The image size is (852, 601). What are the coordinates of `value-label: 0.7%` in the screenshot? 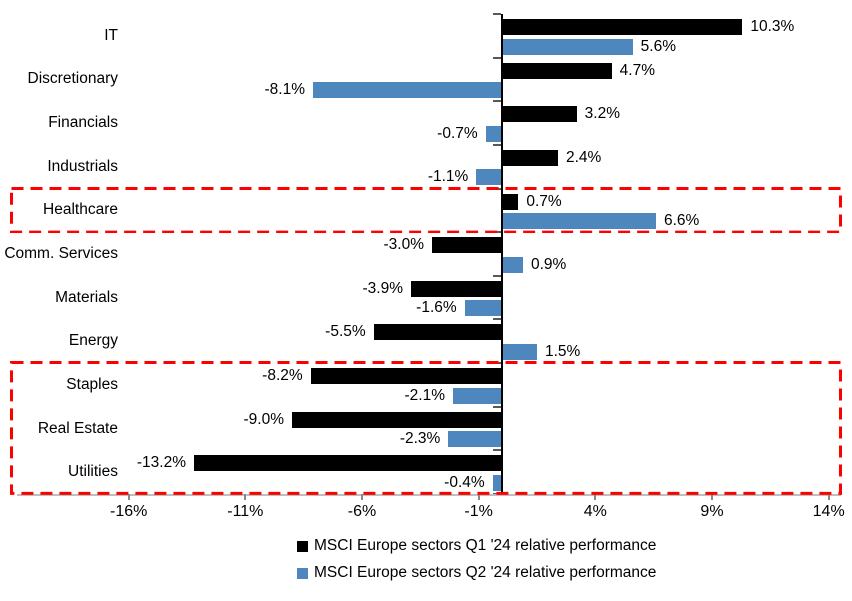 It's located at (544, 201).